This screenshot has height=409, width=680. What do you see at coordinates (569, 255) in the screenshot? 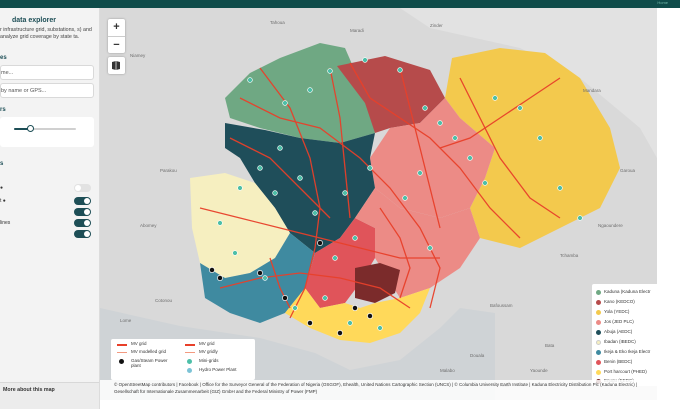
I see `place-label: Tchamba` at bounding box center [569, 255].